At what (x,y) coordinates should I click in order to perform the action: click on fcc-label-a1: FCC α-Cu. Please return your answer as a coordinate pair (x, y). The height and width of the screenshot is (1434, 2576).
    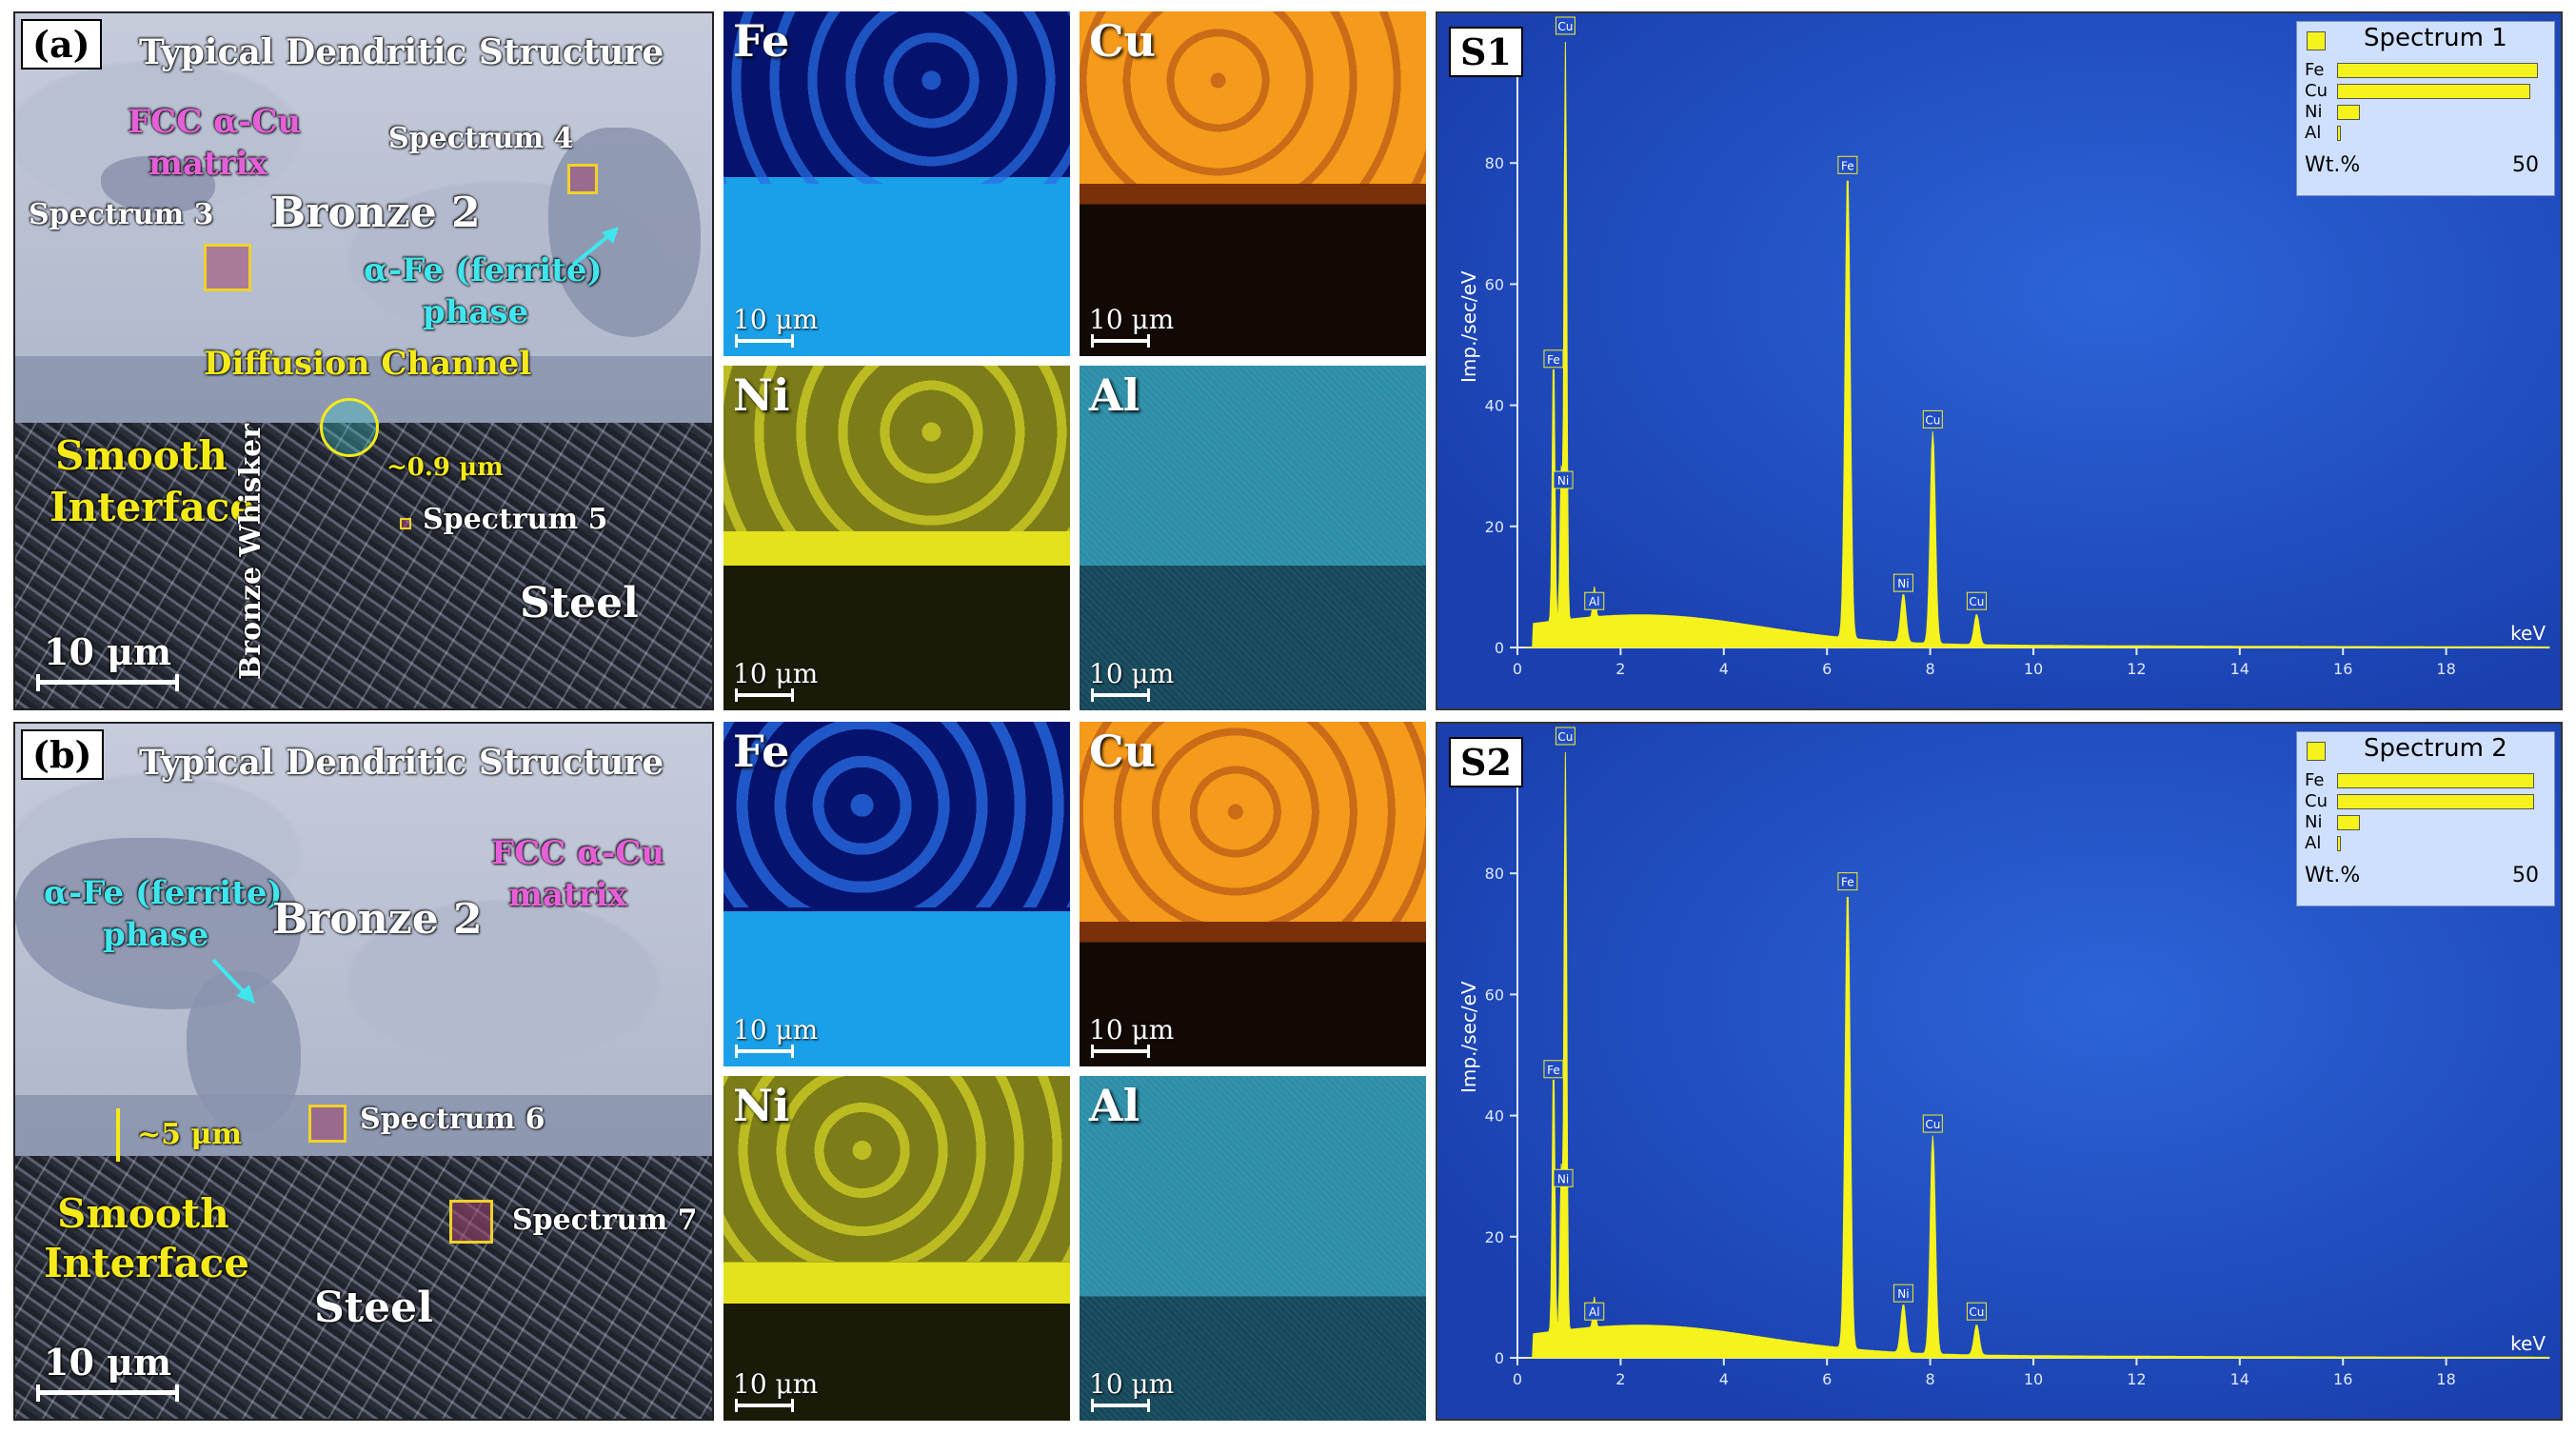
    Looking at the image, I should click on (215, 122).